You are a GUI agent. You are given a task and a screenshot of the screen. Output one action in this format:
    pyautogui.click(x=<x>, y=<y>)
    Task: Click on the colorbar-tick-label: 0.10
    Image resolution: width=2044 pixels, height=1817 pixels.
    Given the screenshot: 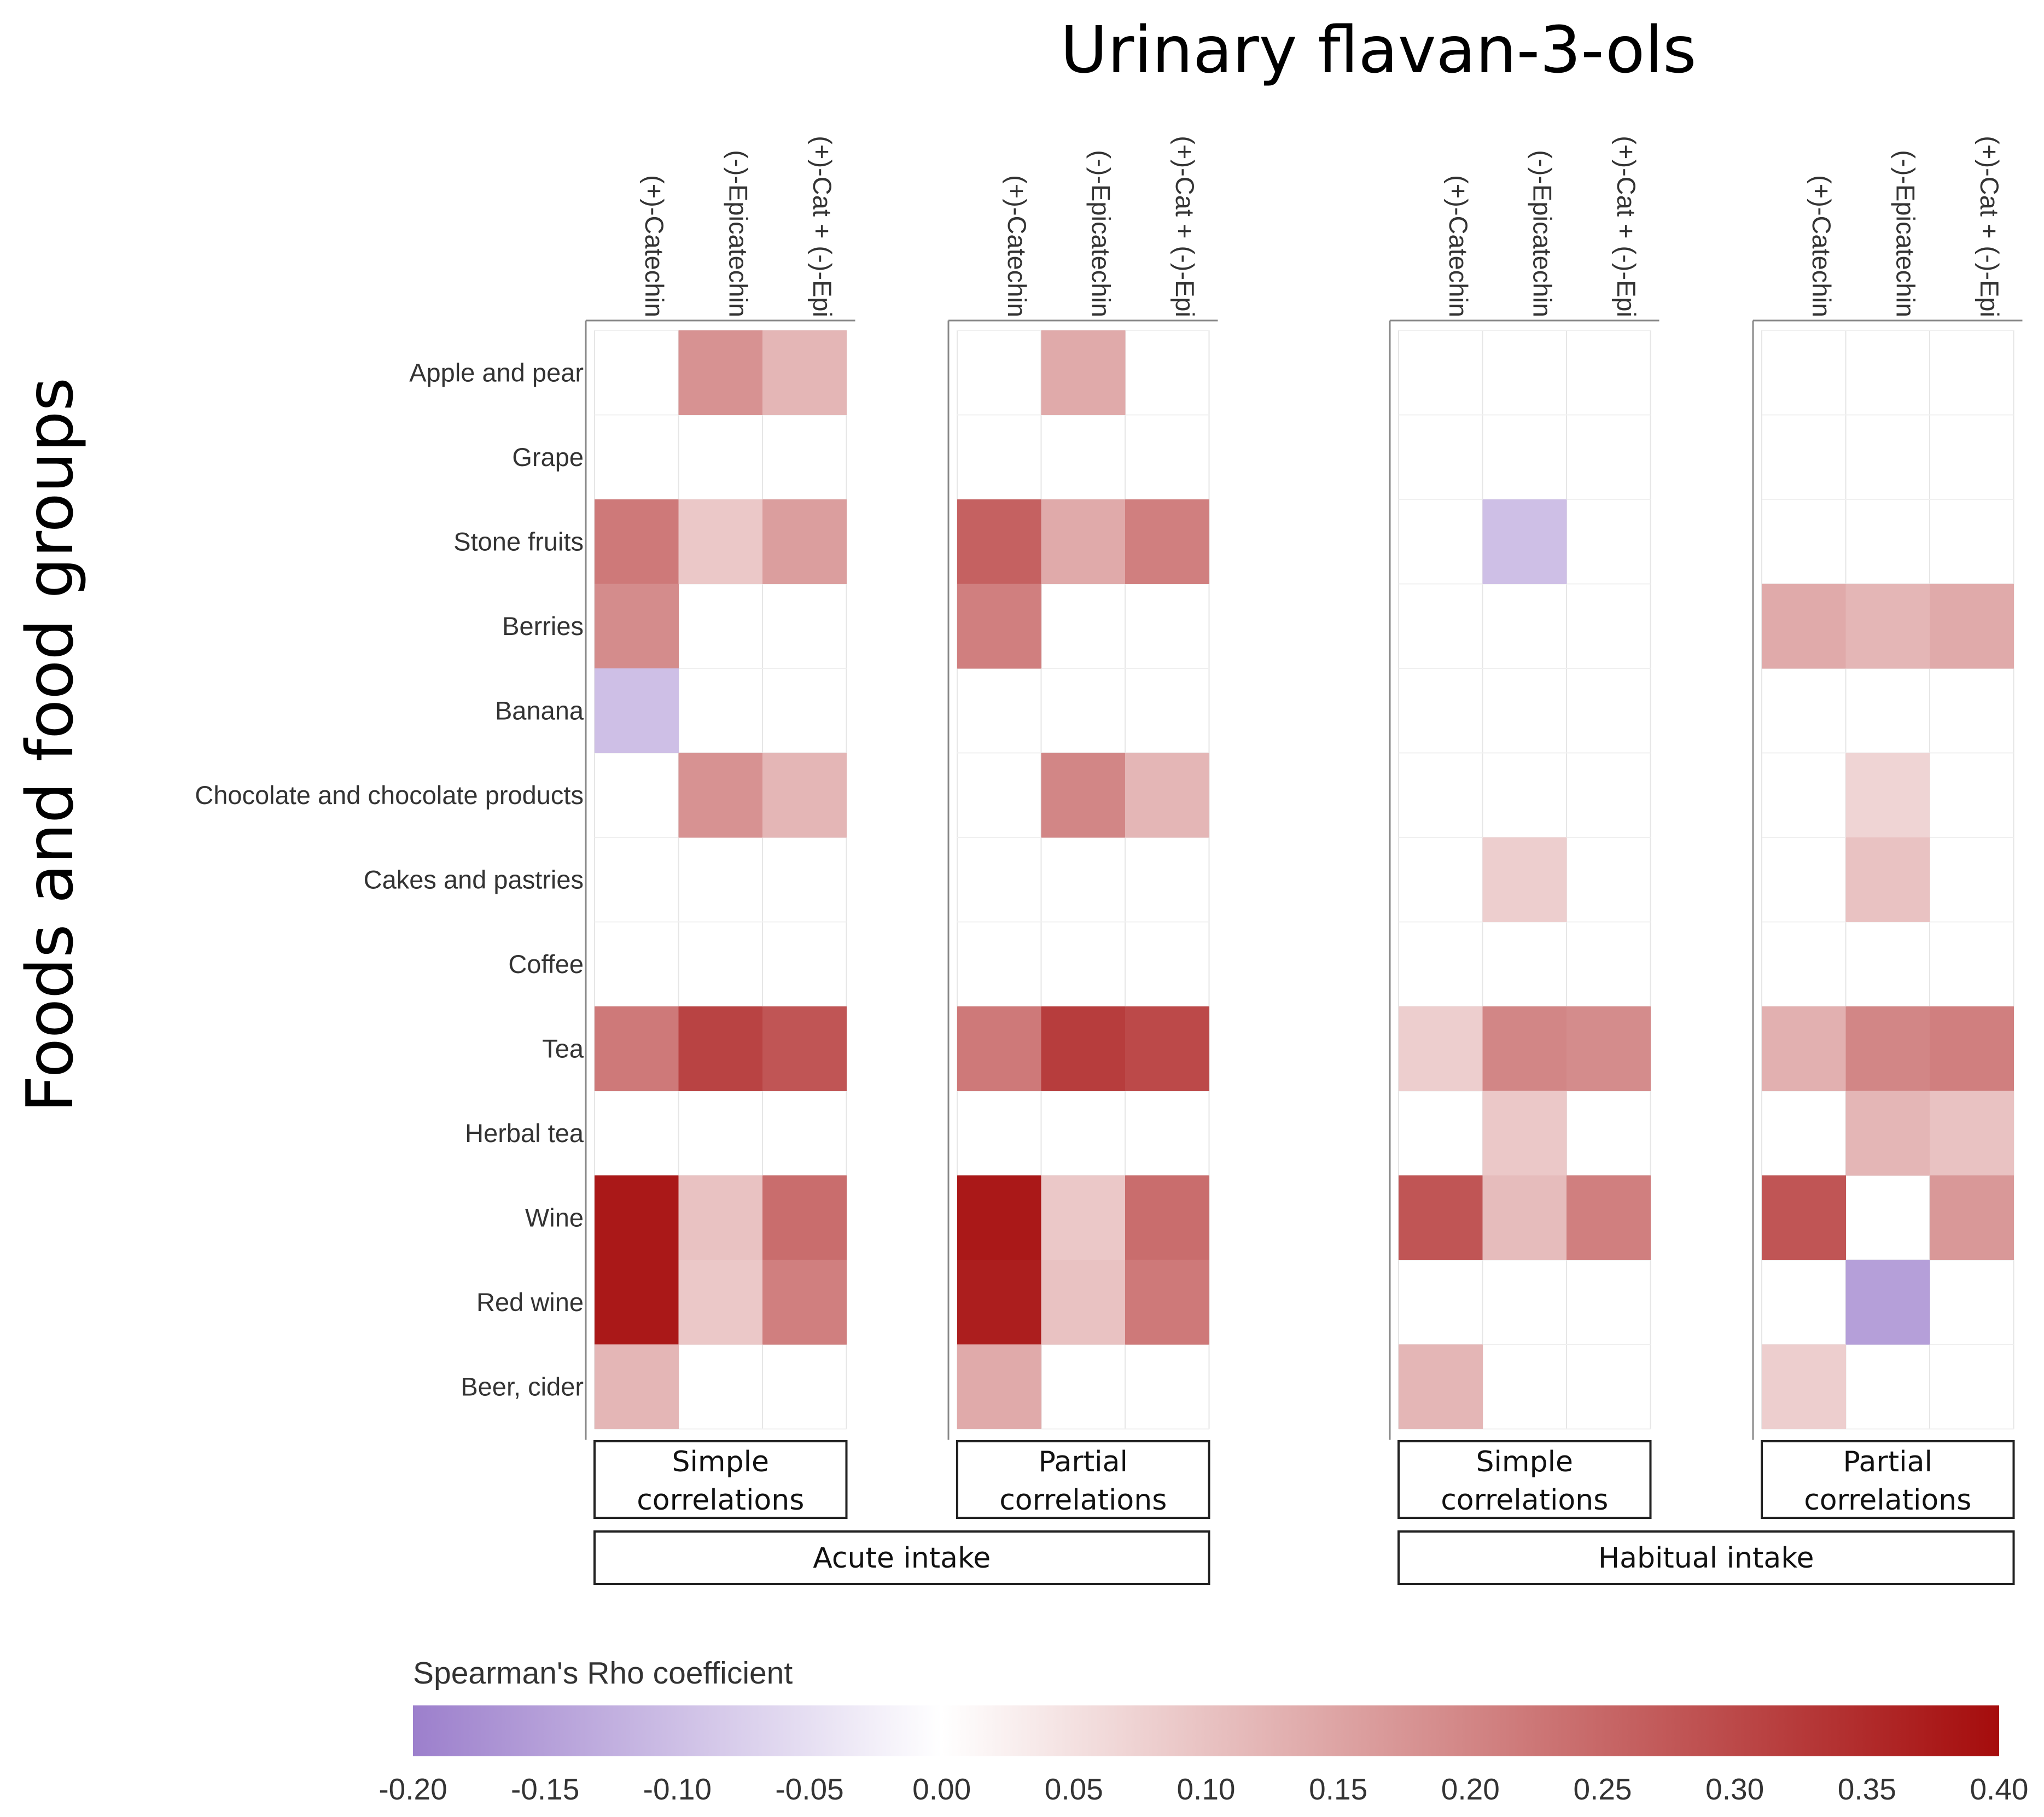 What is the action you would take?
    pyautogui.click(x=1206, y=1789)
    